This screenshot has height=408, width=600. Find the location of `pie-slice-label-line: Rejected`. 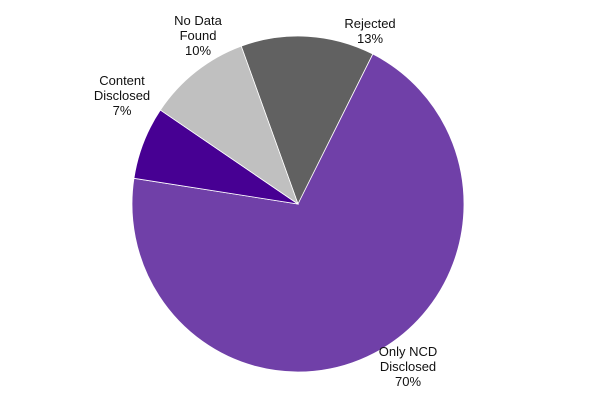

pie-slice-label-line: Rejected is located at coordinates (369, 23).